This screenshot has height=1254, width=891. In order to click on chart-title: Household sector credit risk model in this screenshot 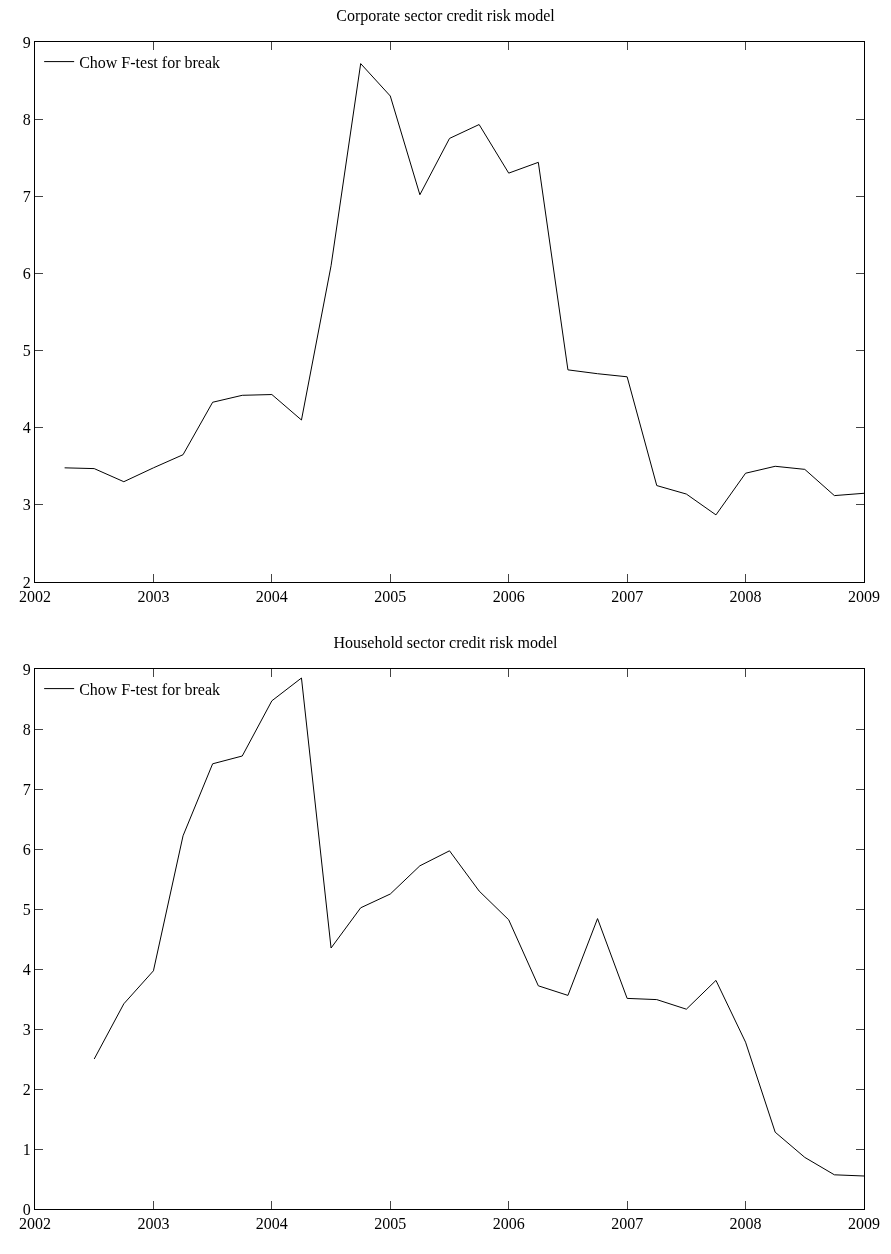, I will do `click(446, 642)`.